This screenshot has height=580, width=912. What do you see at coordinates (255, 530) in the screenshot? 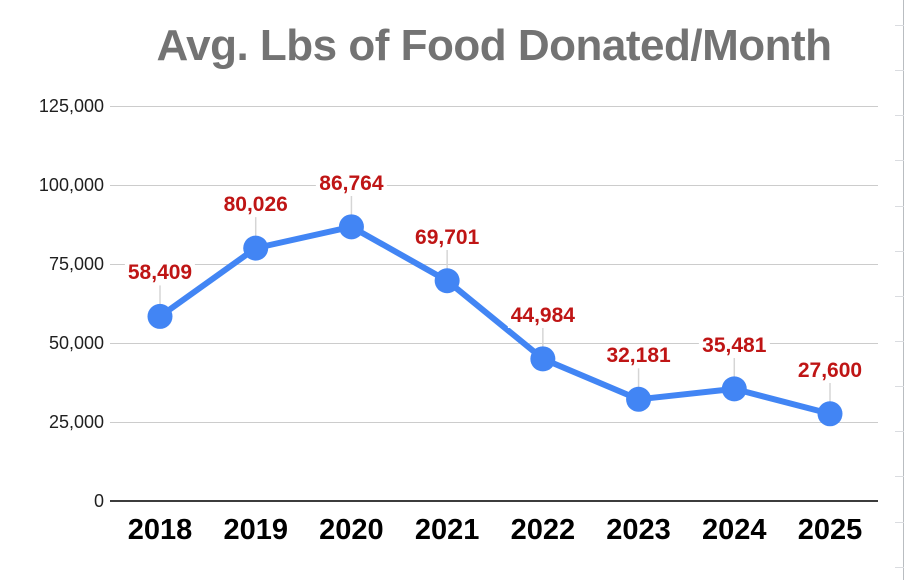
I see `x-axis-tick-label: 2019` at bounding box center [255, 530].